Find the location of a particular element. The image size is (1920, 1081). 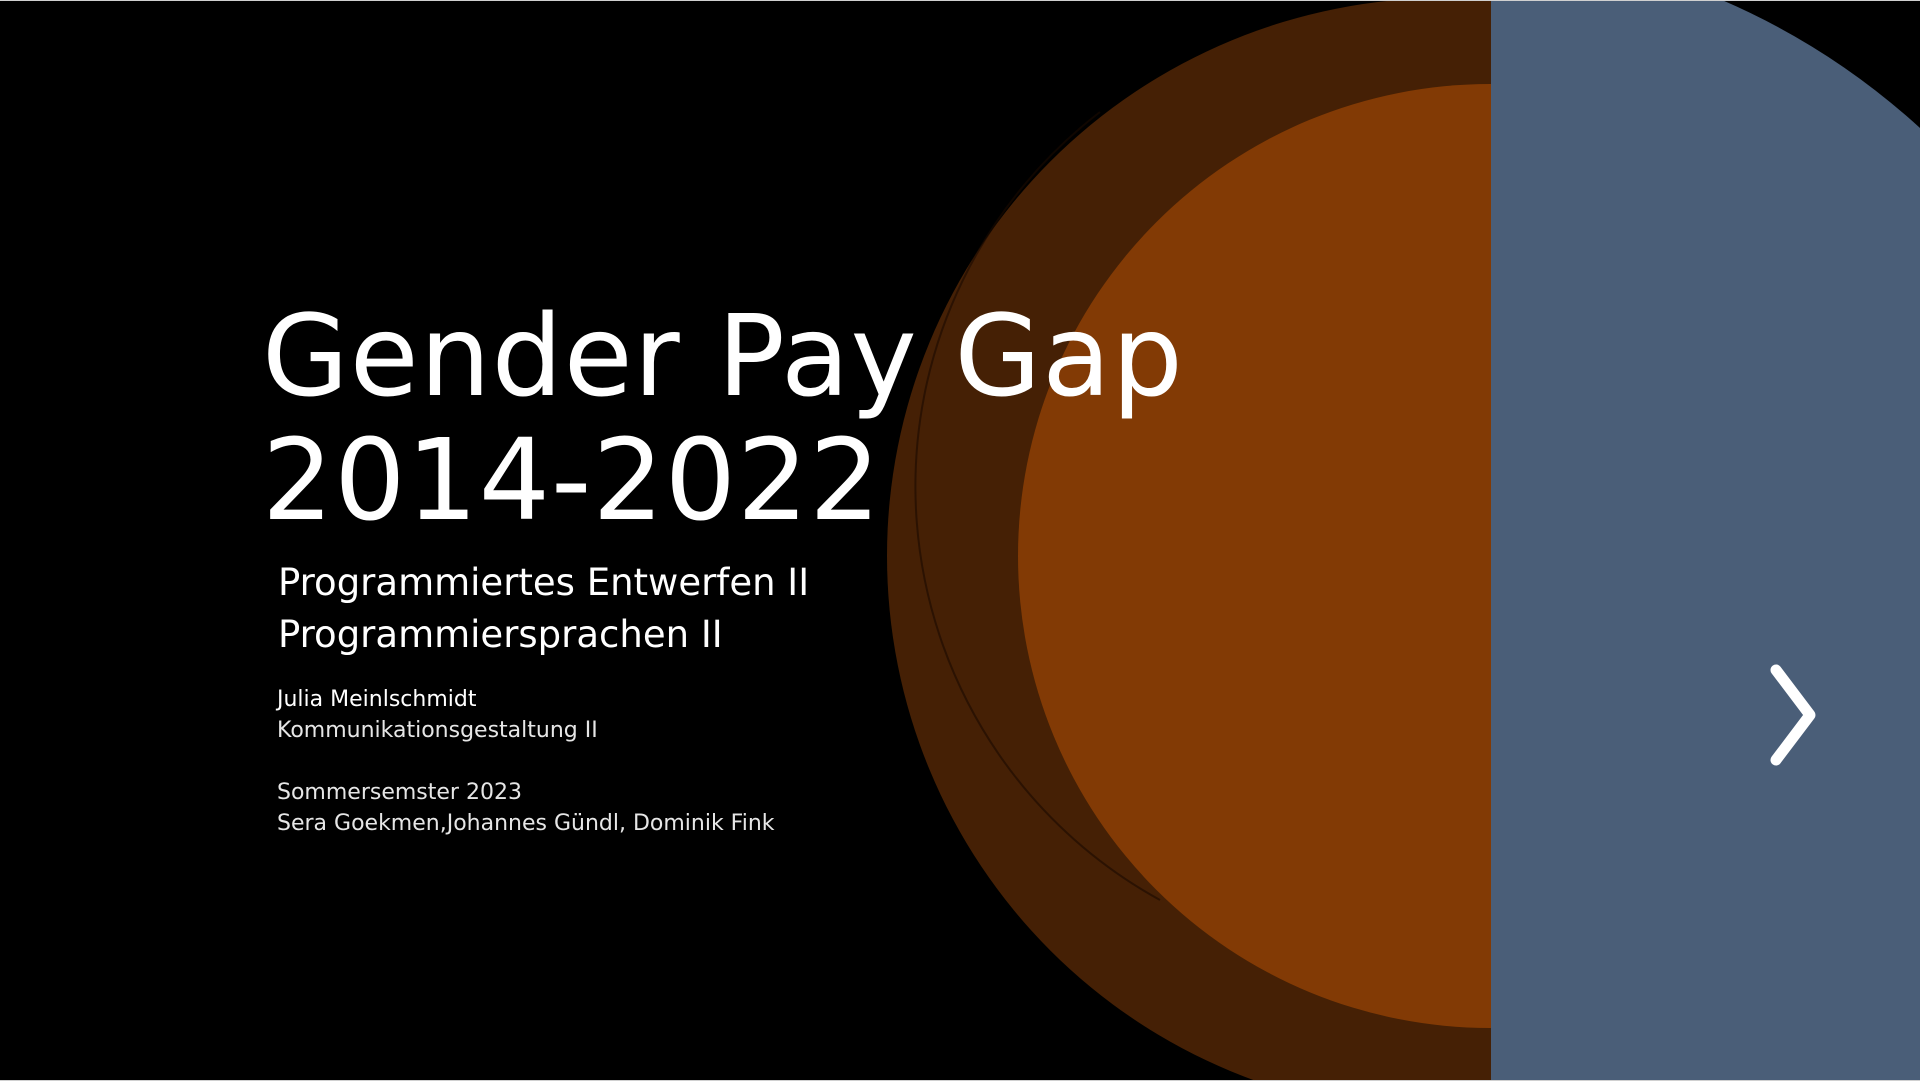

slide-title: Gender Pay Gap 2014-2022 is located at coordinates (723, 419).